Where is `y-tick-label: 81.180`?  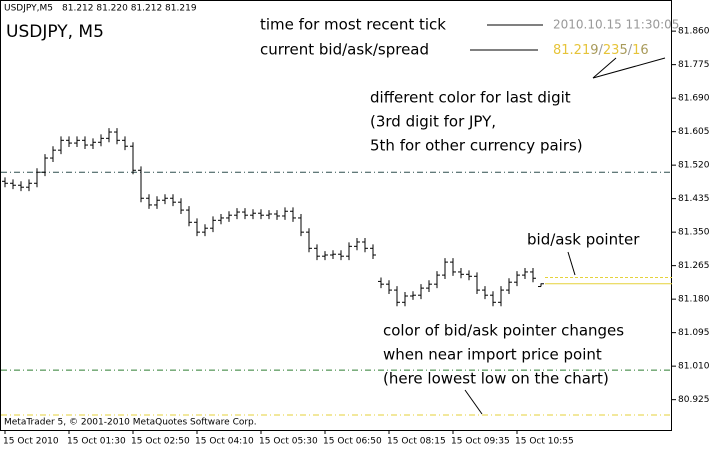
y-tick-label: 81.180 is located at coordinates (694, 300).